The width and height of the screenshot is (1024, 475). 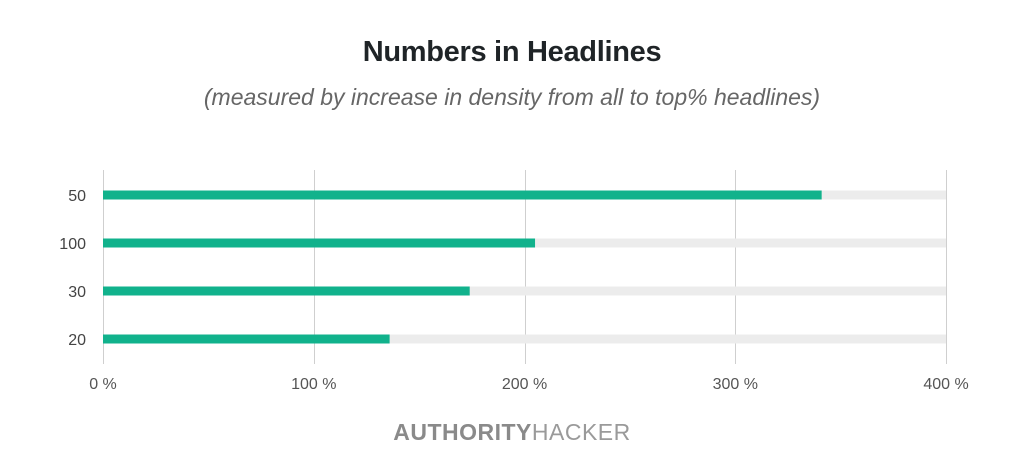 What do you see at coordinates (581, 432) in the screenshot?
I see `brand-logo-hacker: HACKER` at bounding box center [581, 432].